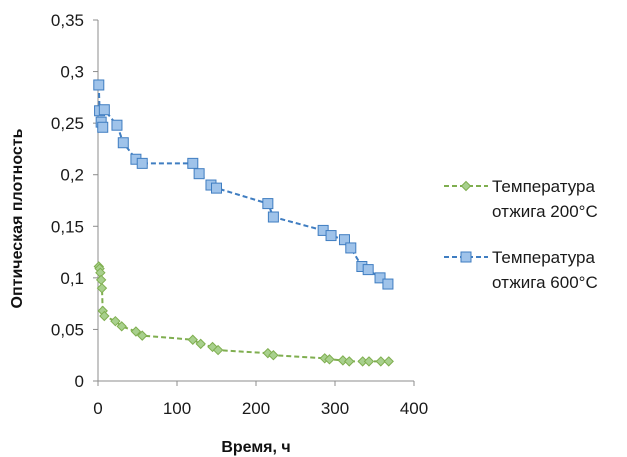  Describe the element at coordinates (466, 186) in the screenshot. I see `legend-item-1-marker` at that location.